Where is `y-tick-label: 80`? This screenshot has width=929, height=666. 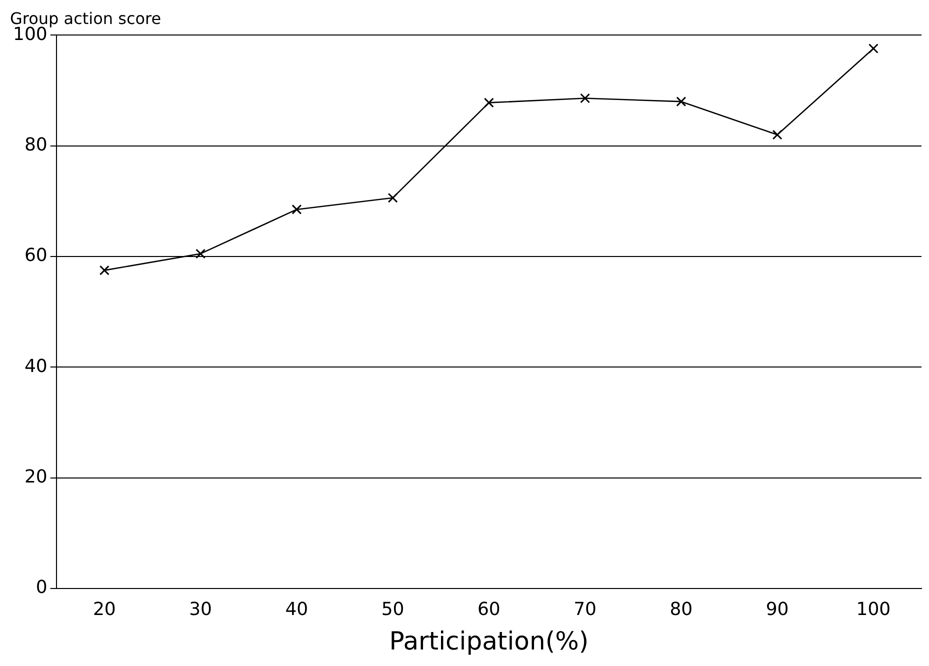 y-tick-label: 80 is located at coordinates (36, 145).